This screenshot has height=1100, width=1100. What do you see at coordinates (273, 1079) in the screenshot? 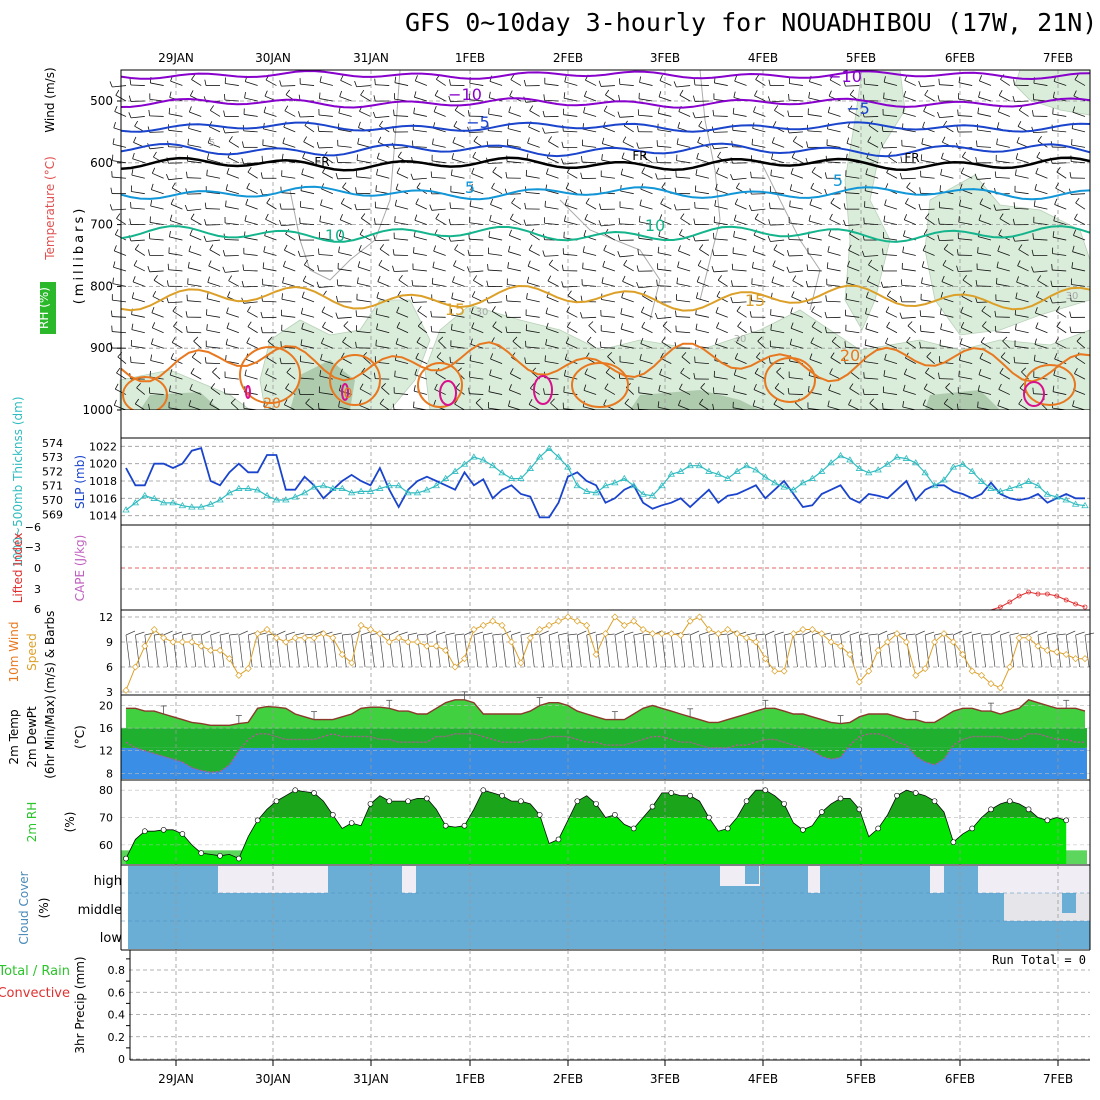
I see `bottom-date-label-30JAN: 30JAN` at bounding box center [273, 1079].